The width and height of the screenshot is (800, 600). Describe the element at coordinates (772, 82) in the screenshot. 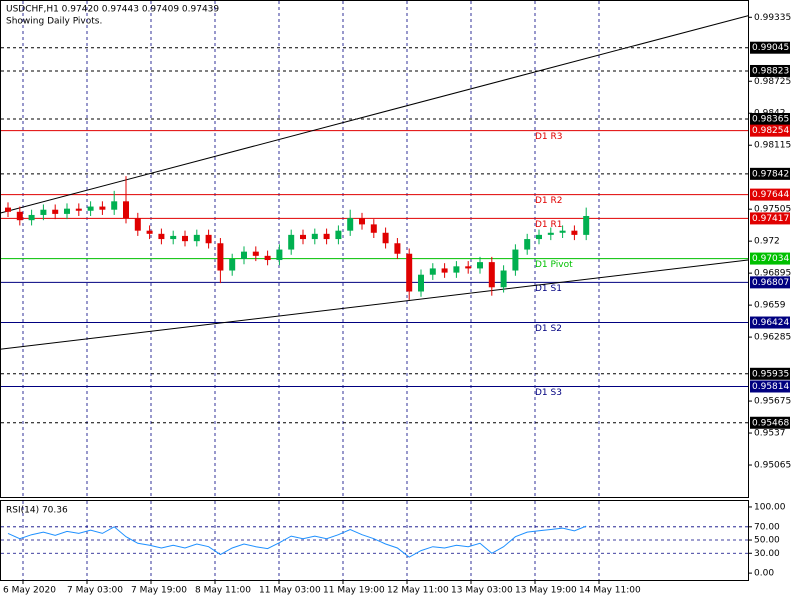

I see `y-tick-label: 0.98725` at that location.